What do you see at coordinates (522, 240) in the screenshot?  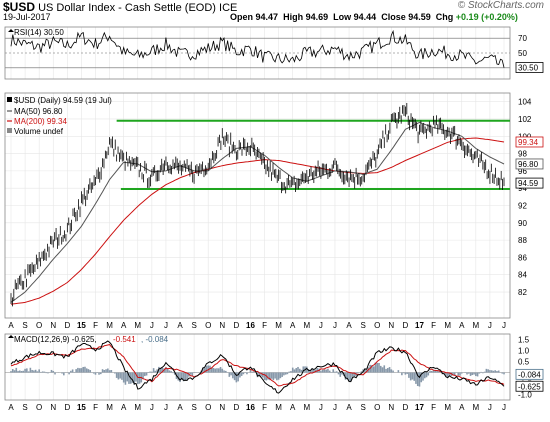 I see `price-y-tick-label: 88` at bounding box center [522, 240].